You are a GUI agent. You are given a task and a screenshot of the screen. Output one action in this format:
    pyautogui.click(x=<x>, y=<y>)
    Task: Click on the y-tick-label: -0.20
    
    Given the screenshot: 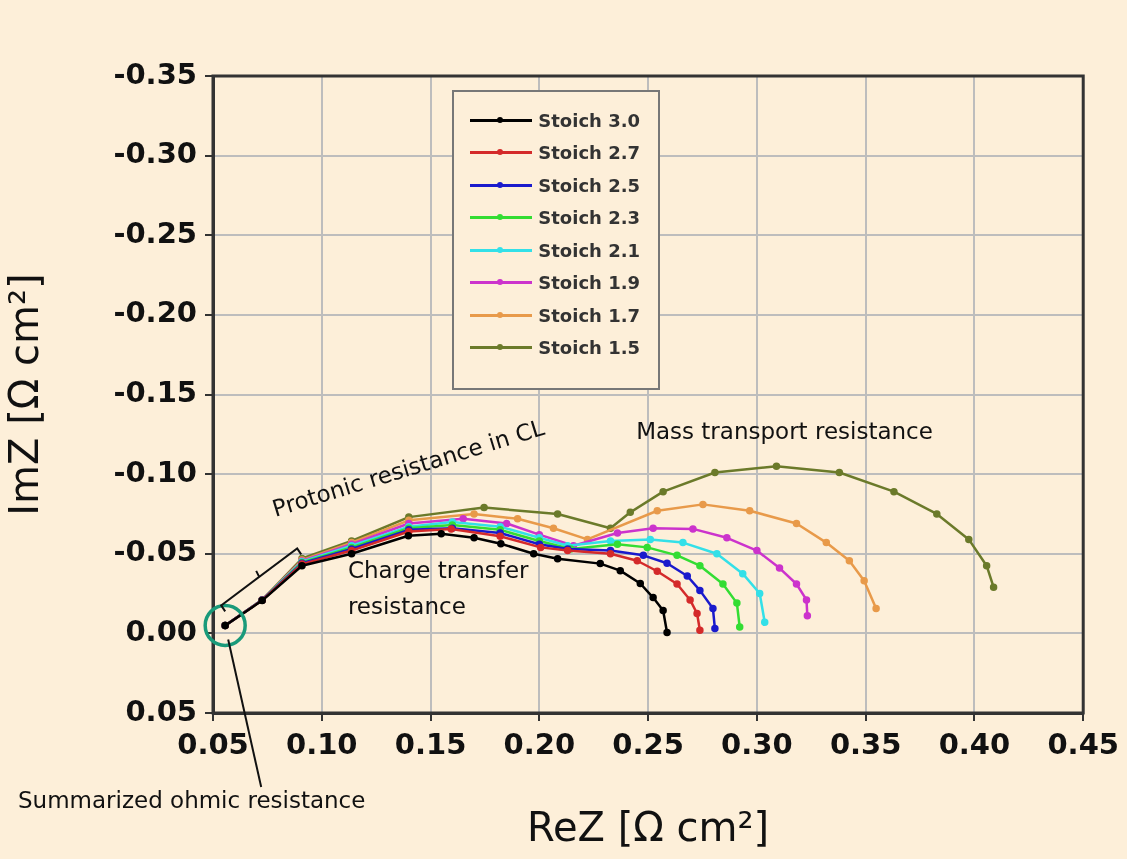 What is the action you would take?
    pyautogui.click(x=155, y=312)
    